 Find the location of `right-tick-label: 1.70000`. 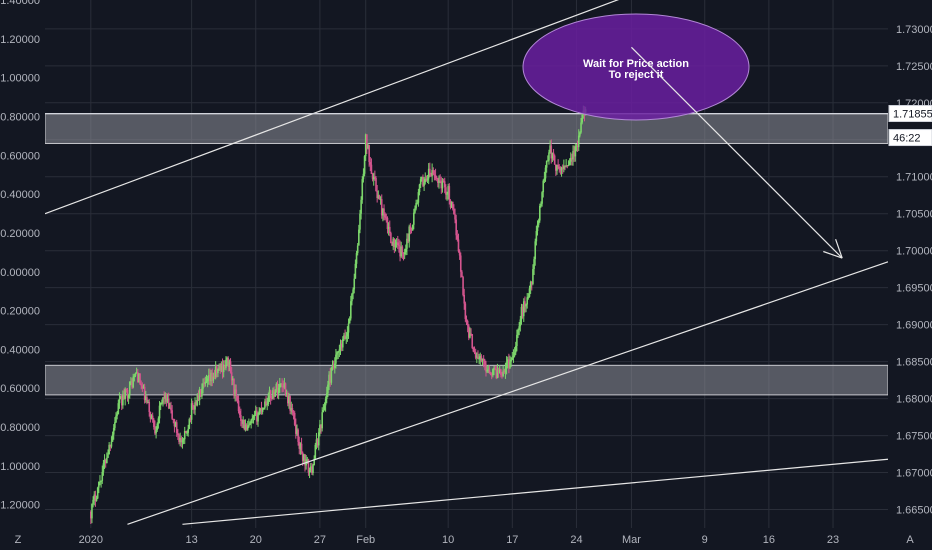

right-tick-label: 1.70000 is located at coordinates (914, 252).